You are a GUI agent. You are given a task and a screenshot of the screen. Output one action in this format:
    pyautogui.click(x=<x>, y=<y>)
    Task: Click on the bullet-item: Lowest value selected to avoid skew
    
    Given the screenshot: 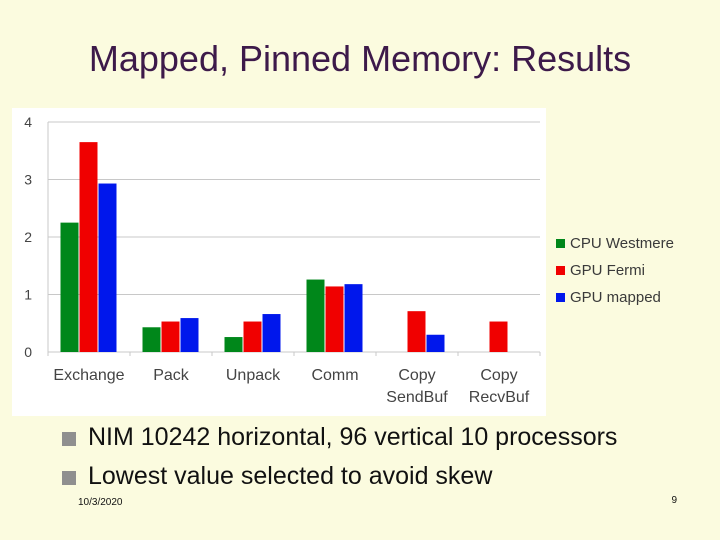 What is the action you would take?
    pyautogui.click(x=339, y=476)
    